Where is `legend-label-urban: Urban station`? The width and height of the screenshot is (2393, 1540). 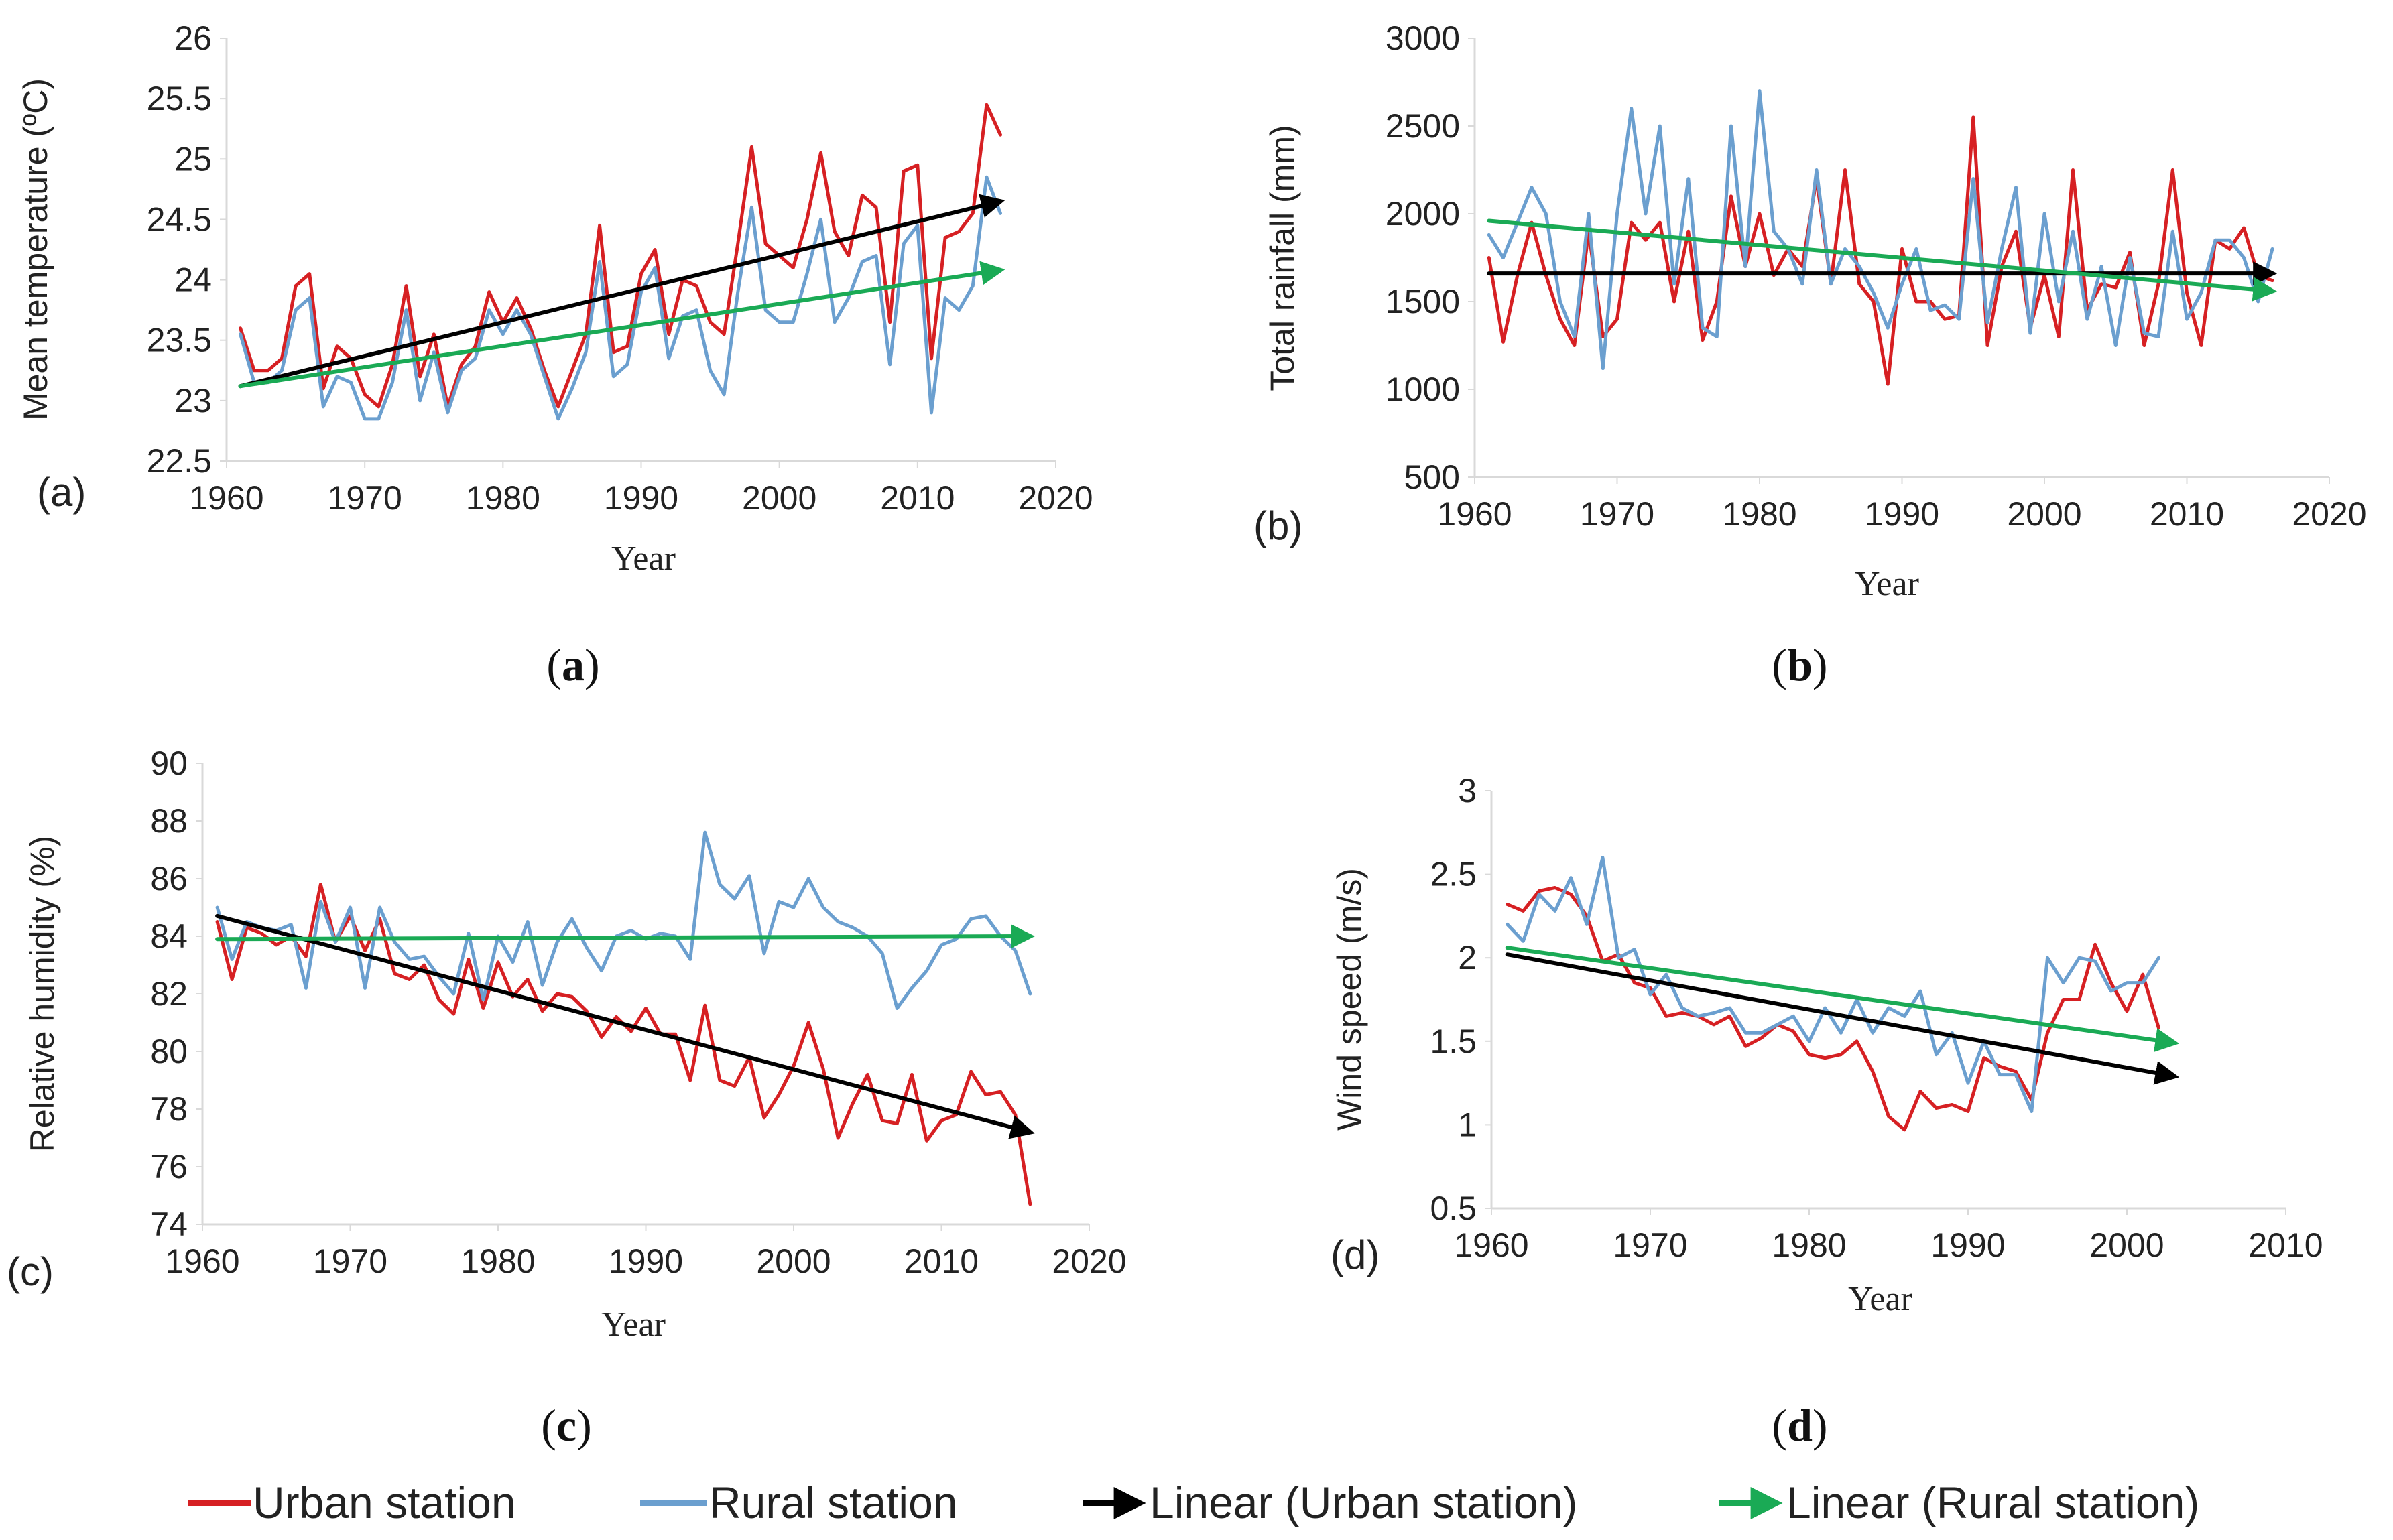
legend-label-urban: Urban station is located at coordinates (384, 1503).